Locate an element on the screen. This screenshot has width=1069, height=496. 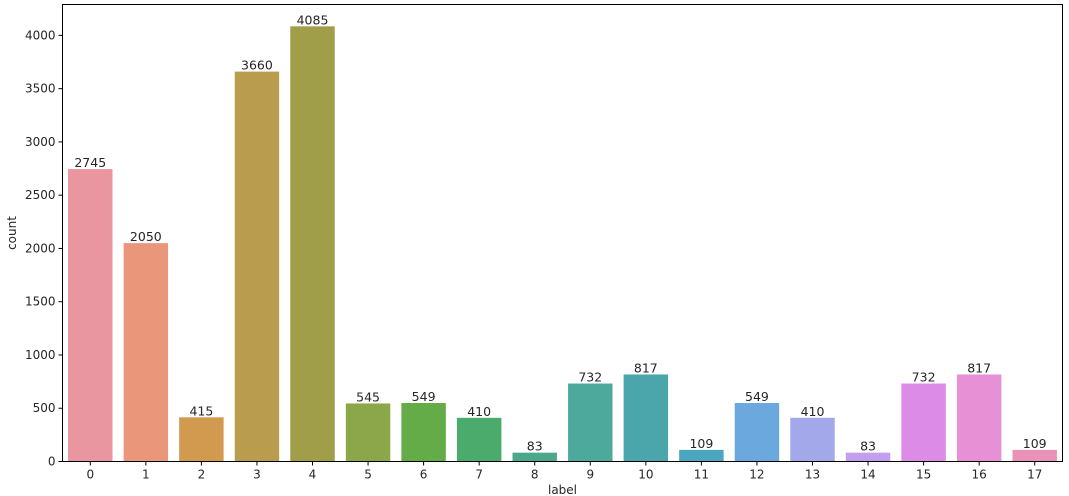
x-tick-label-2: 2 is located at coordinates (202, 475).